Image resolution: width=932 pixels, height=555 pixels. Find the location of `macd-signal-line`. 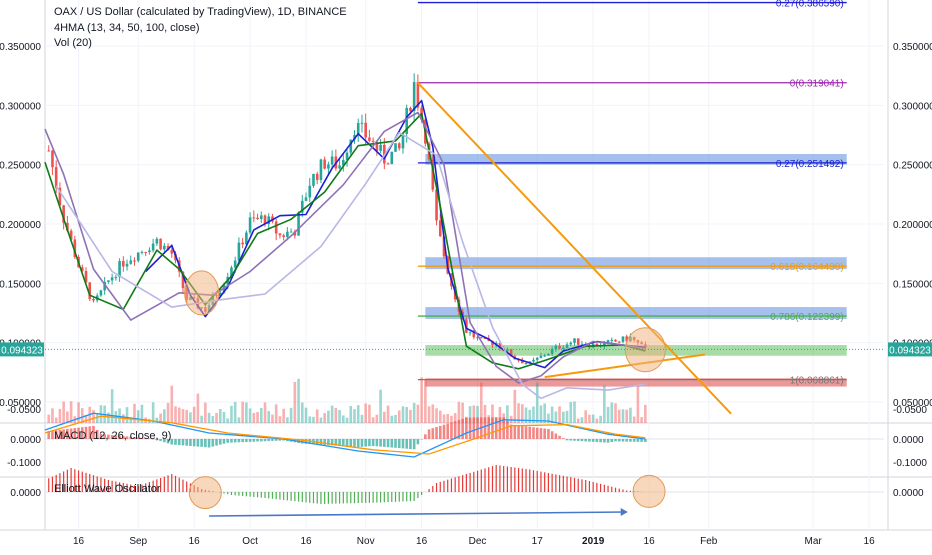

macd-signal-line is located at coordinates (345, 435).